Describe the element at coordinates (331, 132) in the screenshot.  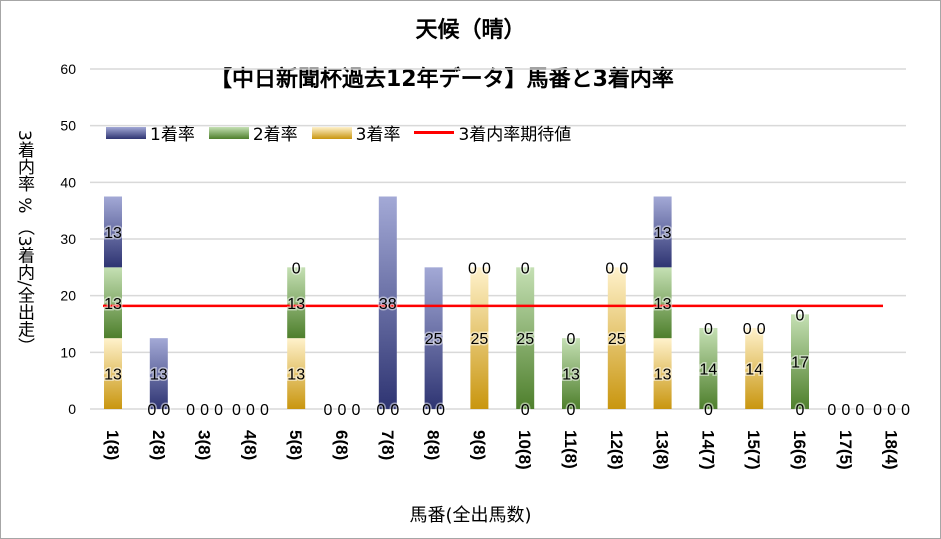
I see `legend-swatch-3rd` at that location.